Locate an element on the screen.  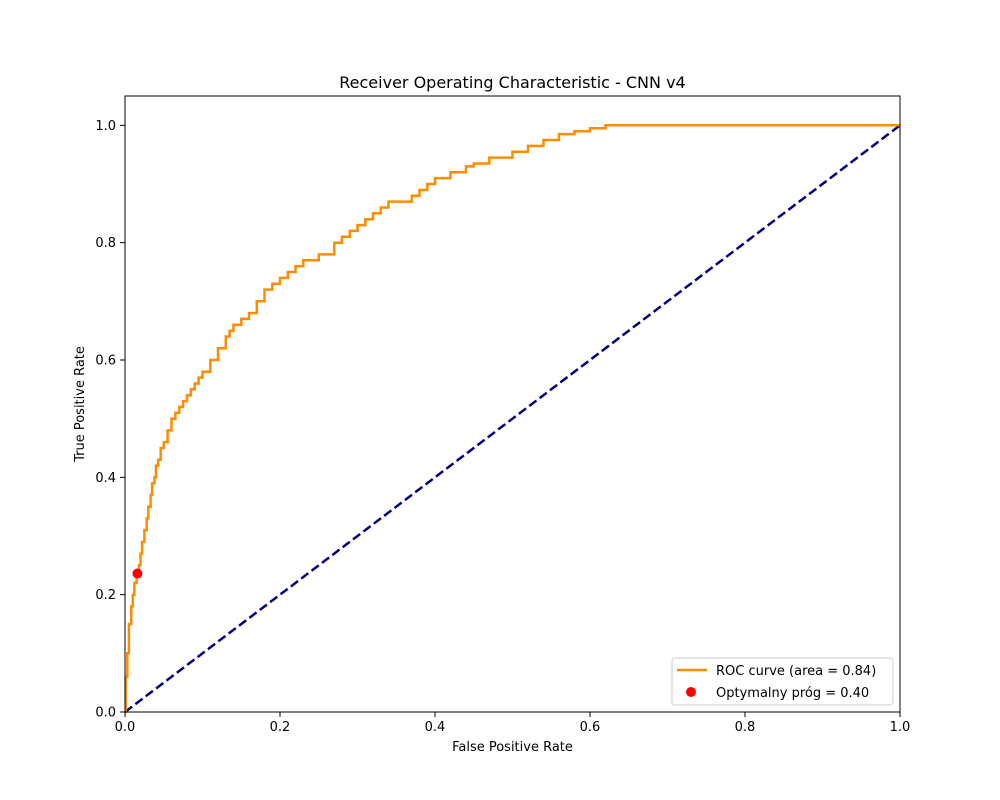
y-axis-label: True Positive Rate is located at coordinates (80, 404).